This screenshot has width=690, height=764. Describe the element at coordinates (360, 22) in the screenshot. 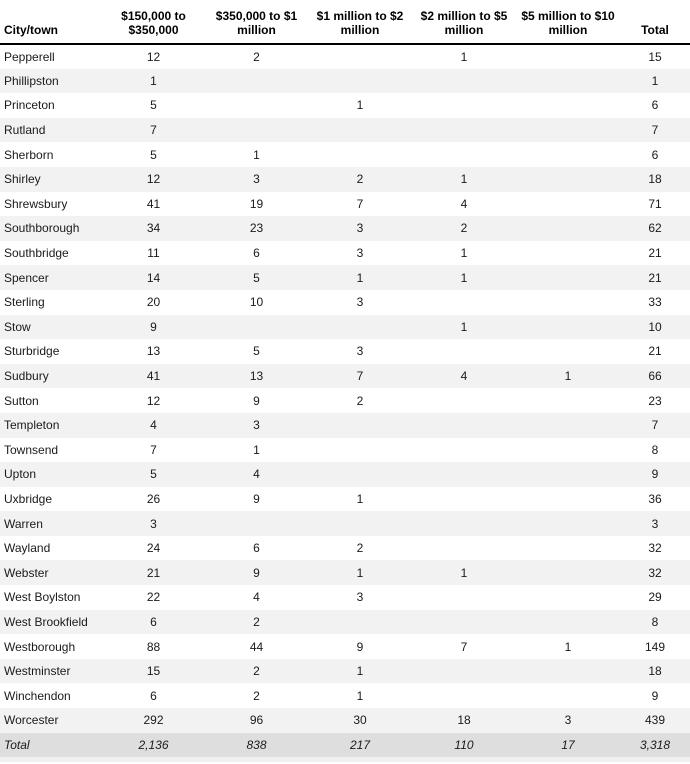

I see `column-header: $1 million to $2 million` at that location.